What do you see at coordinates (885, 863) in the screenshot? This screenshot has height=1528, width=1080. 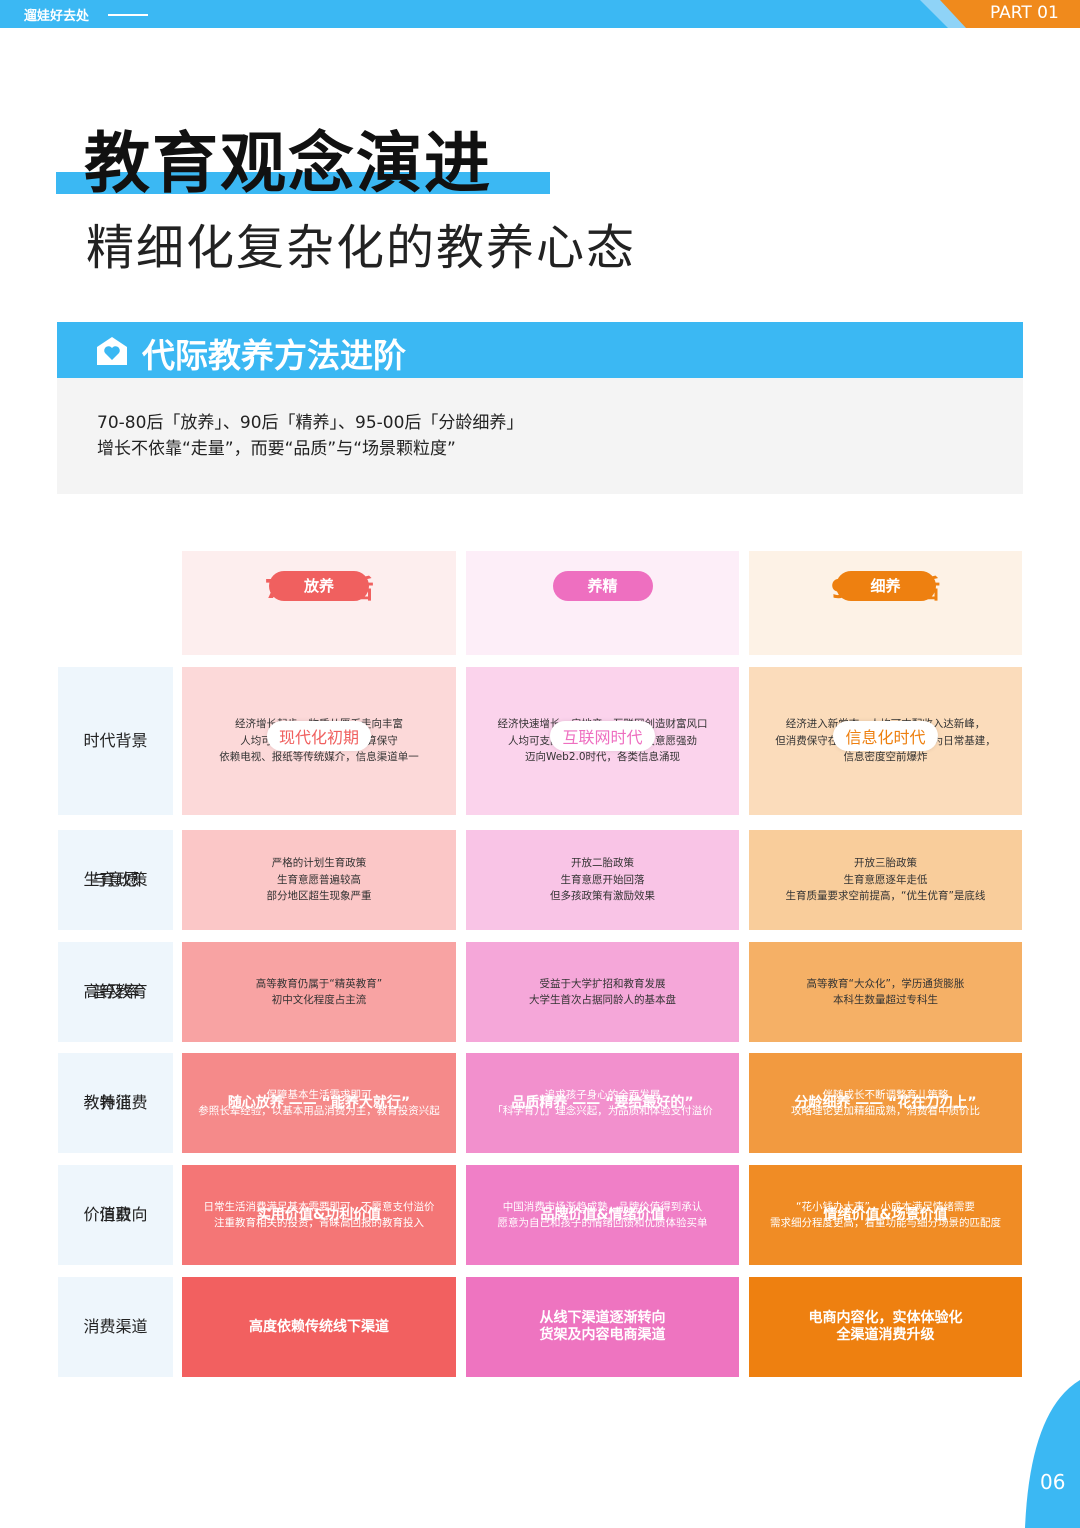 I see `cell-line: 开放三胎政策` at bounding box center [885, 863].